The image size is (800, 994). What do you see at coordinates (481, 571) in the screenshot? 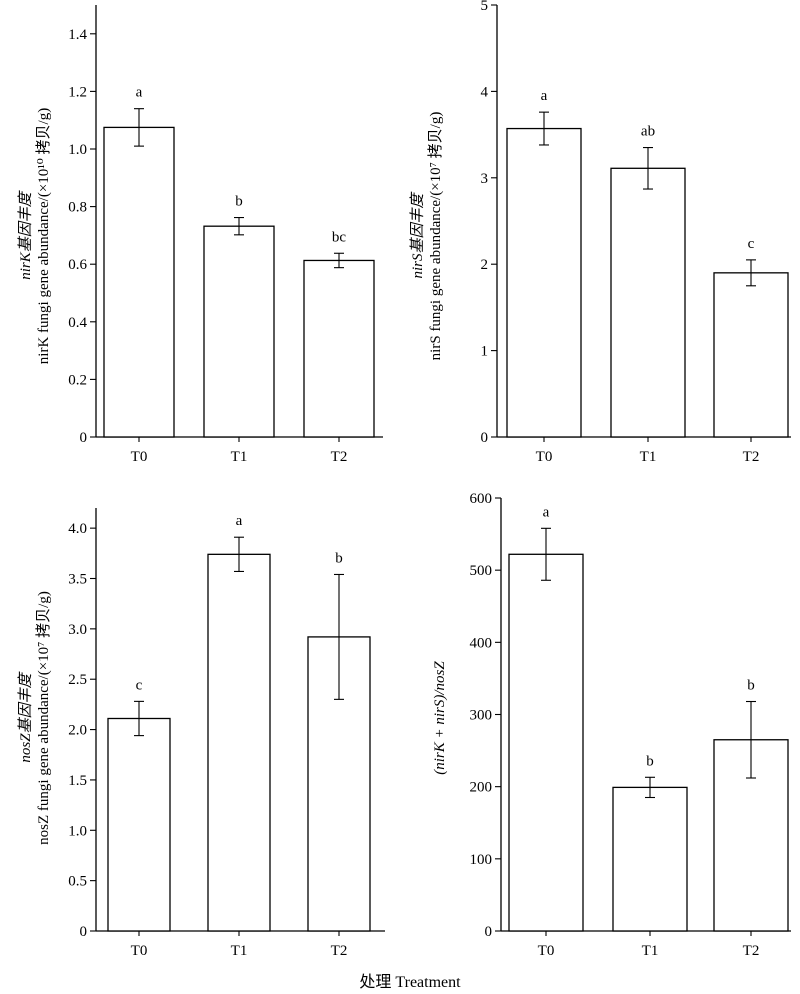
I see `y-tick-label: 500` at bounding box center [481, 571].